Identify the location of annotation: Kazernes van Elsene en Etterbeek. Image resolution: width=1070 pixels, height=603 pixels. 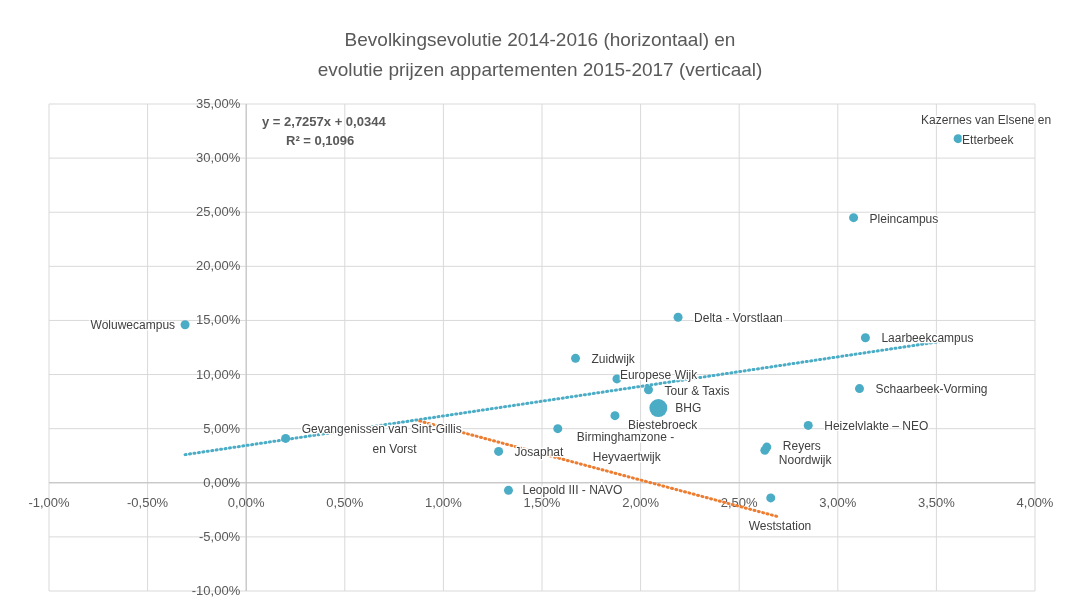
(986, 129).